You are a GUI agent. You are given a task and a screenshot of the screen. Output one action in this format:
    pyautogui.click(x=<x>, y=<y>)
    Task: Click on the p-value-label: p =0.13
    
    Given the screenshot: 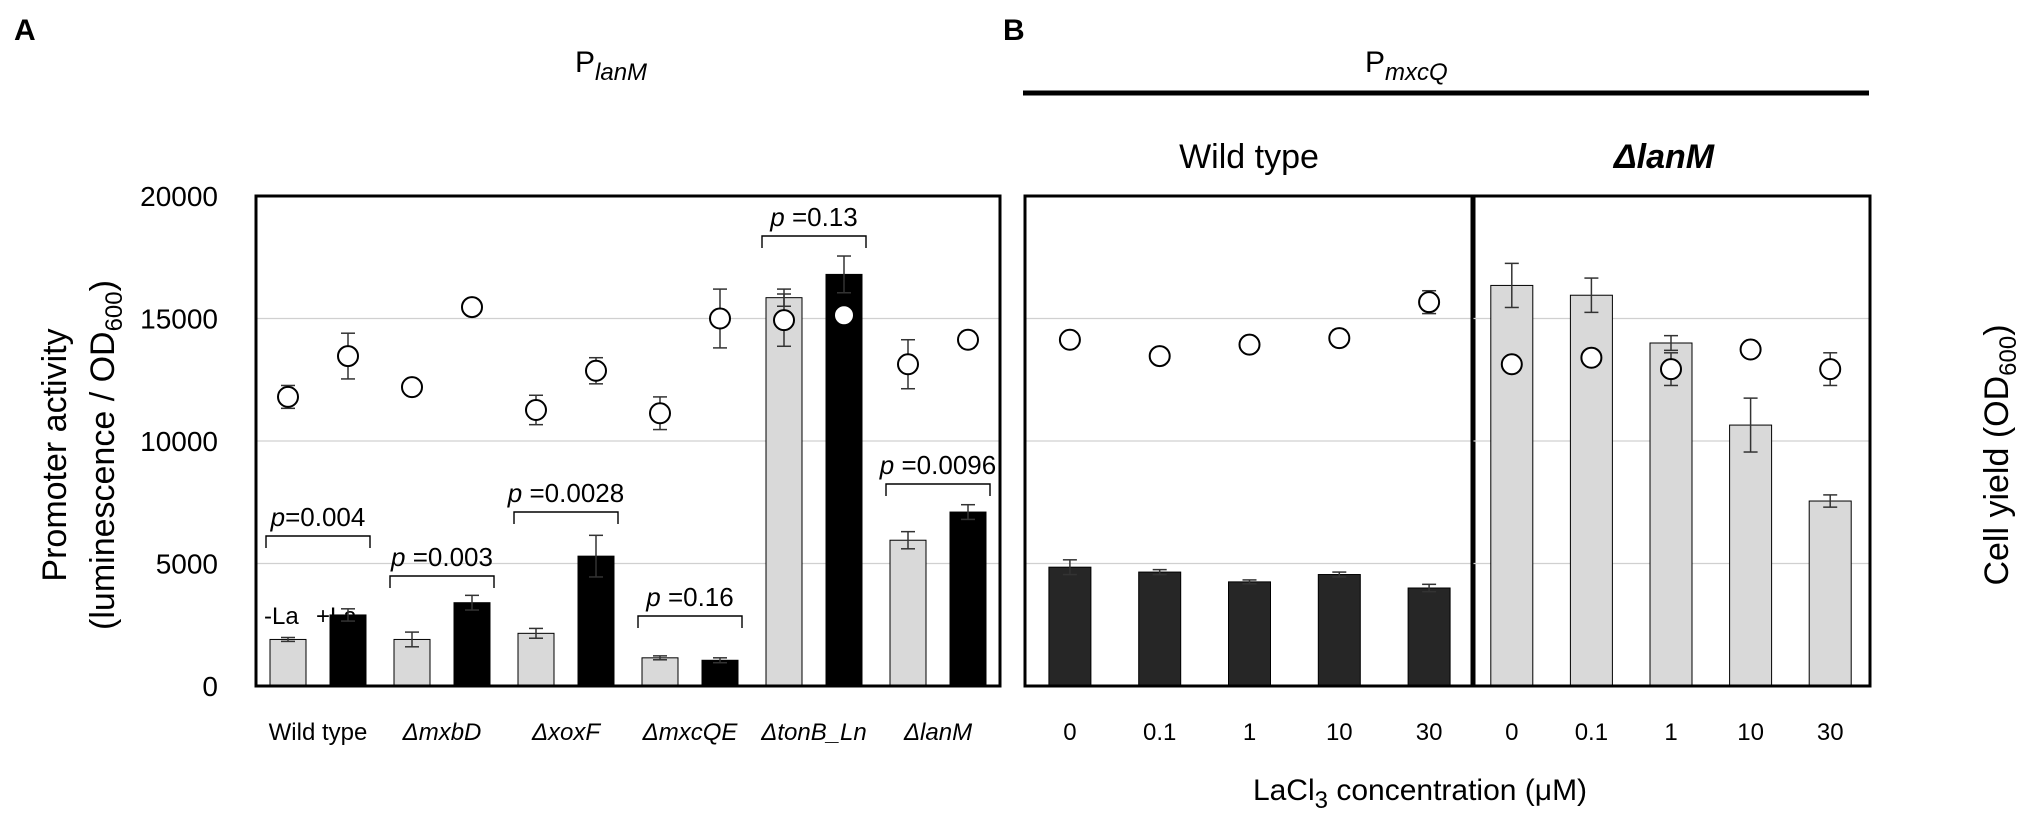 What is the action you would take?
    pyautogui.click(x=813, y=217)
    